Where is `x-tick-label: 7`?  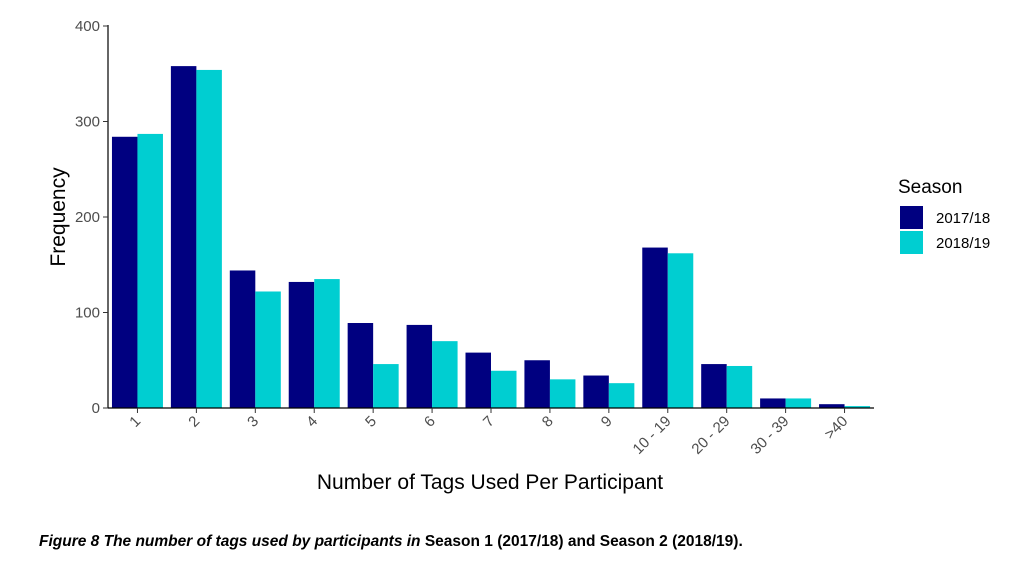 x-tick-label: 7 is located at coordinates (489, 422).